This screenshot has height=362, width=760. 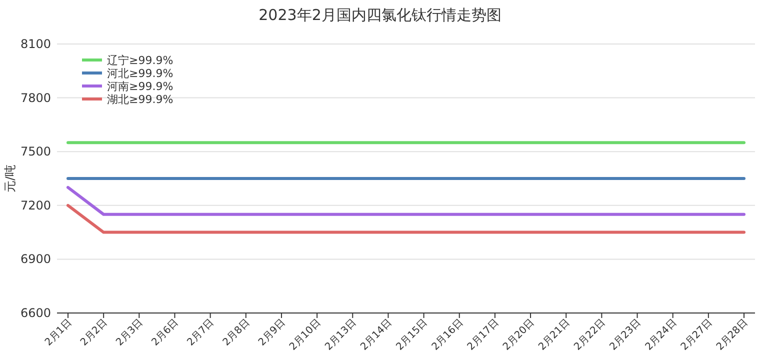 What do you see at coordinates (35, 97) in the screenshot?
I see `y-tick-label: 7800` at bounding box center [35, 97].